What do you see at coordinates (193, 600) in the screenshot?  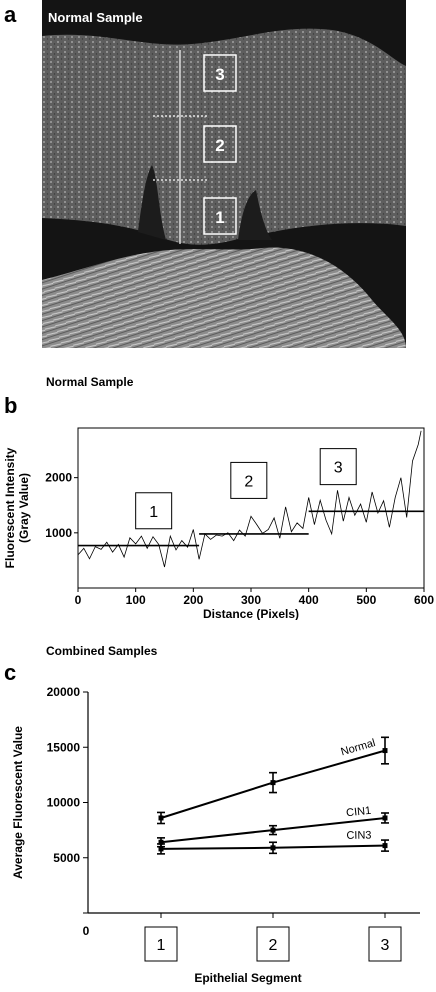 I see `x-tick-label: 200` at bounding box center [193, 600].